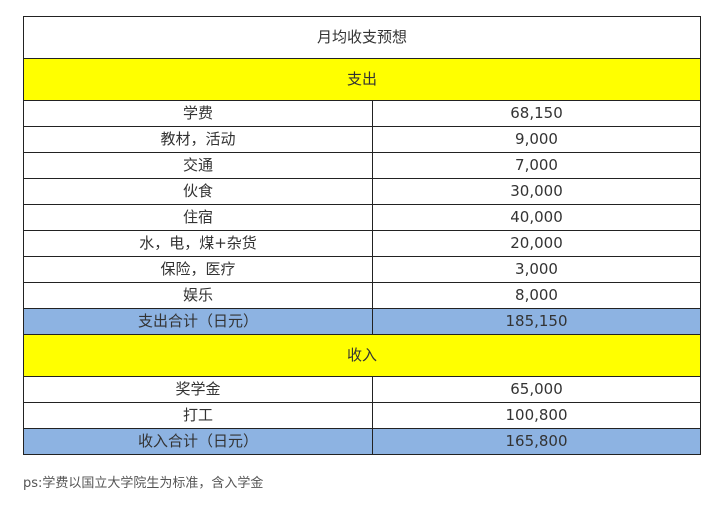 This screenshot has height=507, width=728. I want to click on expense-amount: 9,000, so click(536, 139).